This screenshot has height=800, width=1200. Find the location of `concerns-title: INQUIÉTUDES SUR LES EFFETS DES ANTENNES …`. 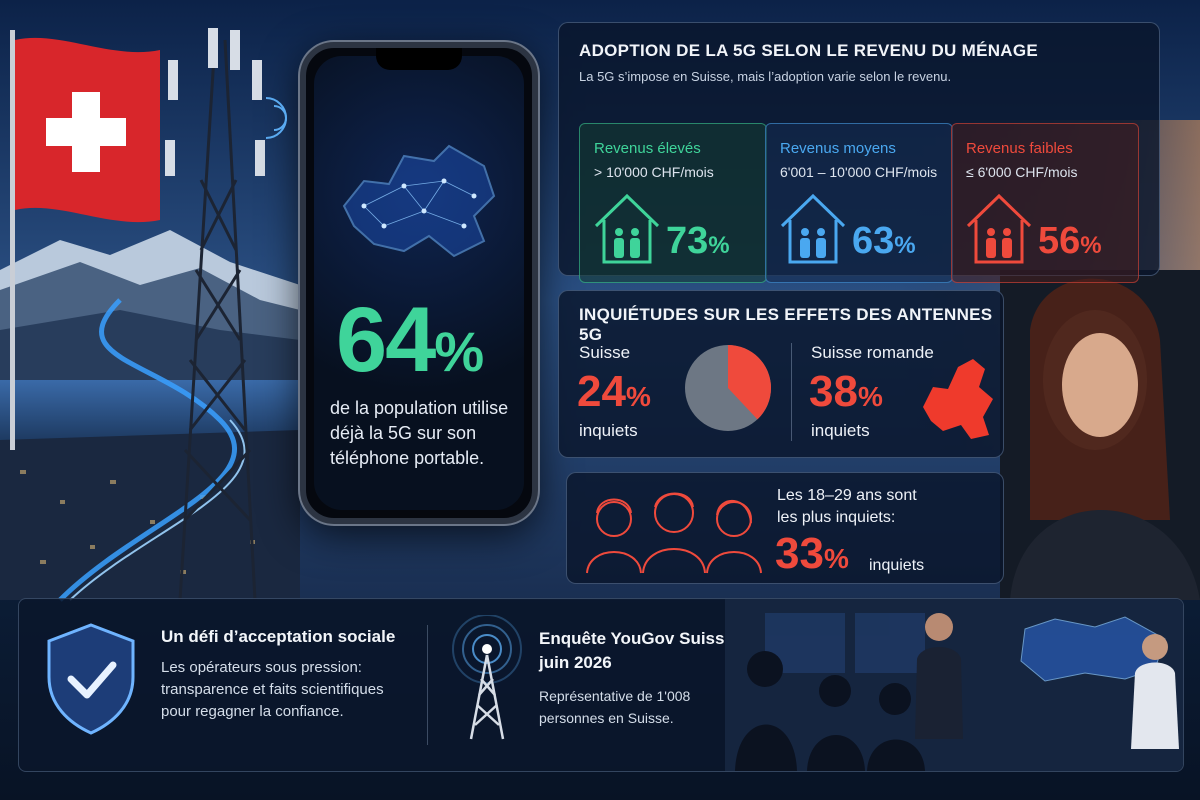

concerns-title: INQUIÉTUDES SUR LES EFFETS DES ANTENNES … is located at coordinates (786, 324).